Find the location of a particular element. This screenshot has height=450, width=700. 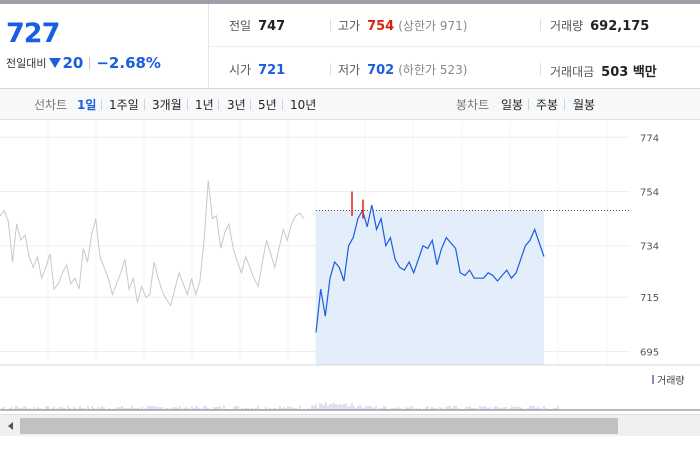

stat-amount: 거래대금 503 백만 is located at coordinates (603, 70).